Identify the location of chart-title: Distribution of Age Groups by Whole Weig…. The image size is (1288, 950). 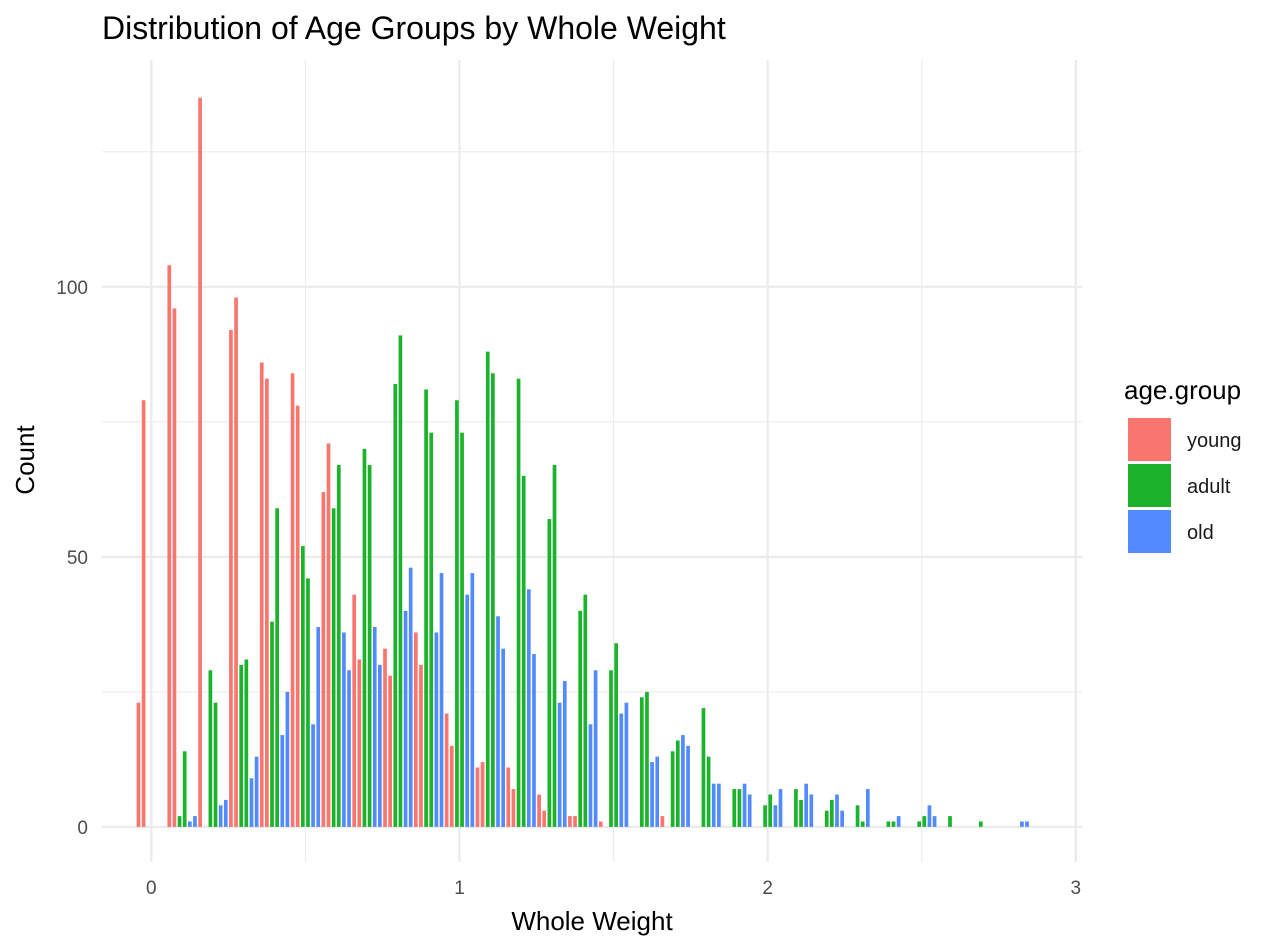
(414, 28).